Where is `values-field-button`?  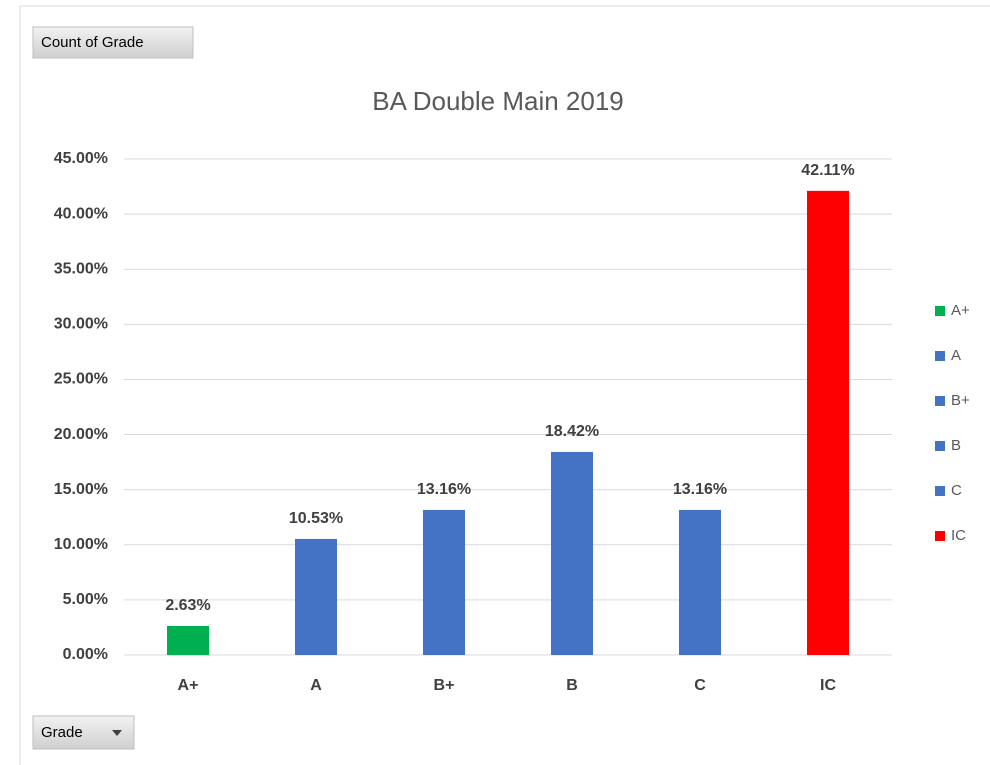 values-field-button is located at coordinates (113, 42).